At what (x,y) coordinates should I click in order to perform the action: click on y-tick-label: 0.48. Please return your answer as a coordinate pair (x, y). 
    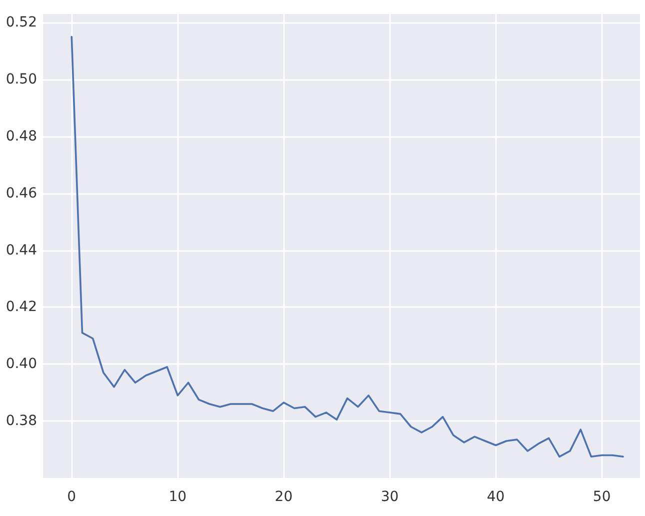
    Looking at the image, I should click on (21, 136).